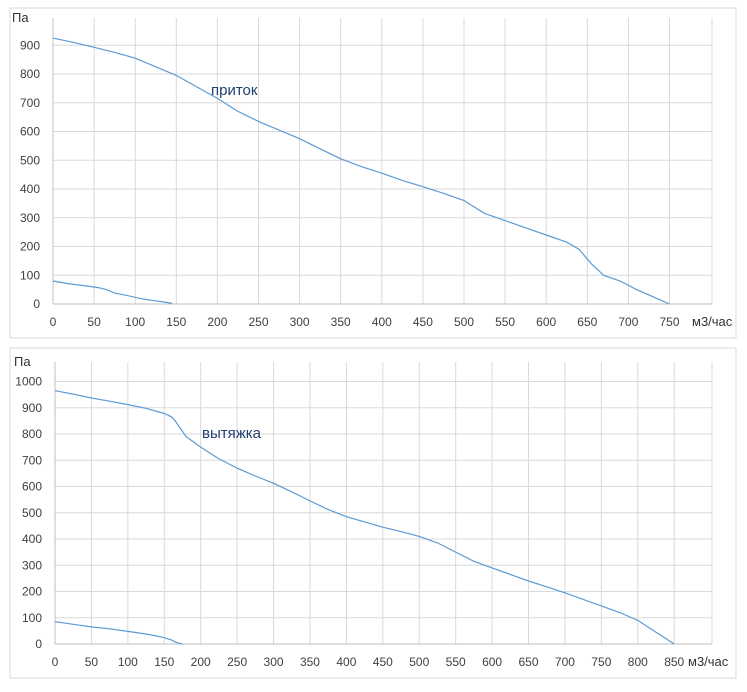 This screenshot has height=692, width=747. What do you see at coordinates (232, 433) in the screenshot?
I see `curve-annotation: вытяжка` at bounding box center [232, 433].